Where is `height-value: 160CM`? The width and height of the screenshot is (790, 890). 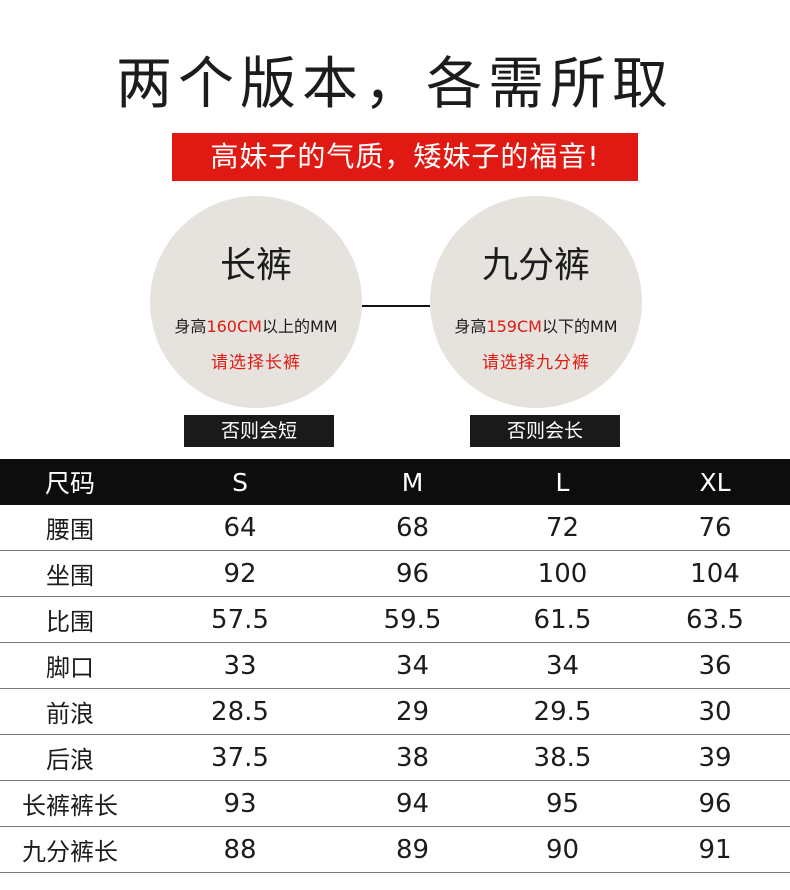 height-value: 160CM is located at coordinates (234, 326).